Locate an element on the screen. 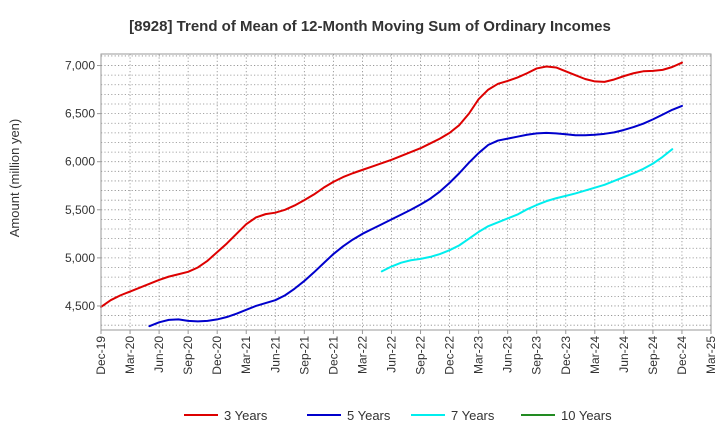  legend-item-5-years: 5 Years is located at coordinates (349, 415).